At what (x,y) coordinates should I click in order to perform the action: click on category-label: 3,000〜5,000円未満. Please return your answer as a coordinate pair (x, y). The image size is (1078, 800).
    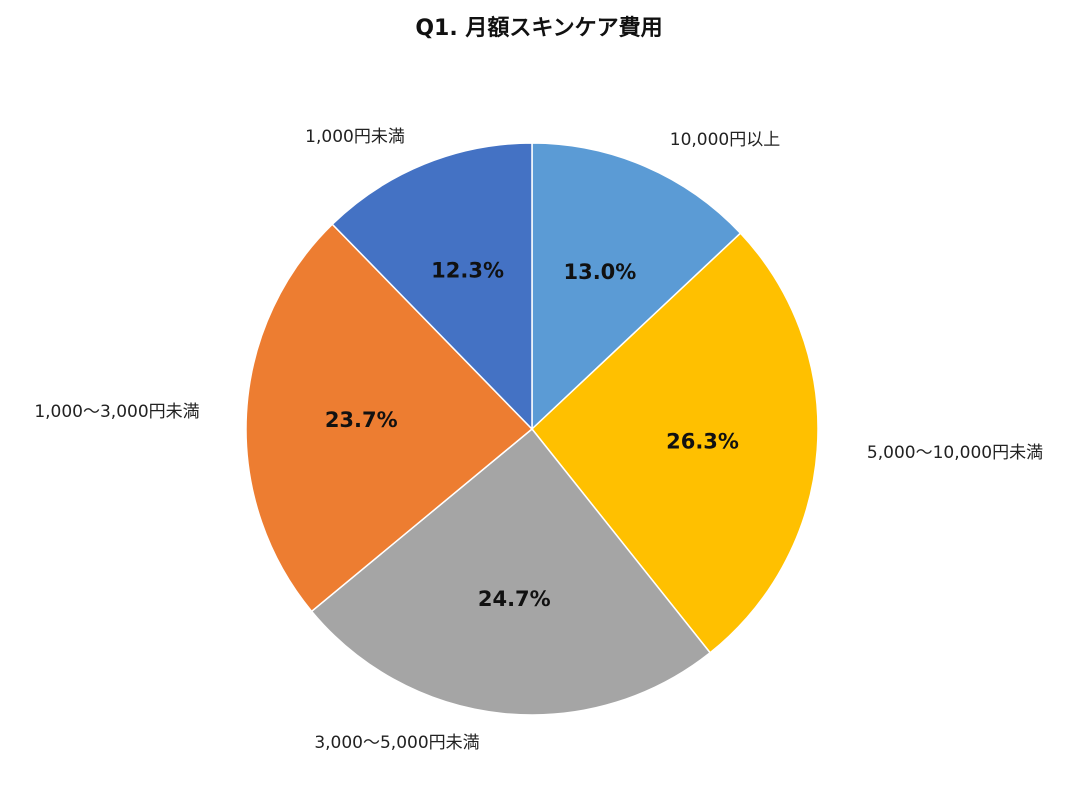
    Looking at the image, I should click on (396, 743).